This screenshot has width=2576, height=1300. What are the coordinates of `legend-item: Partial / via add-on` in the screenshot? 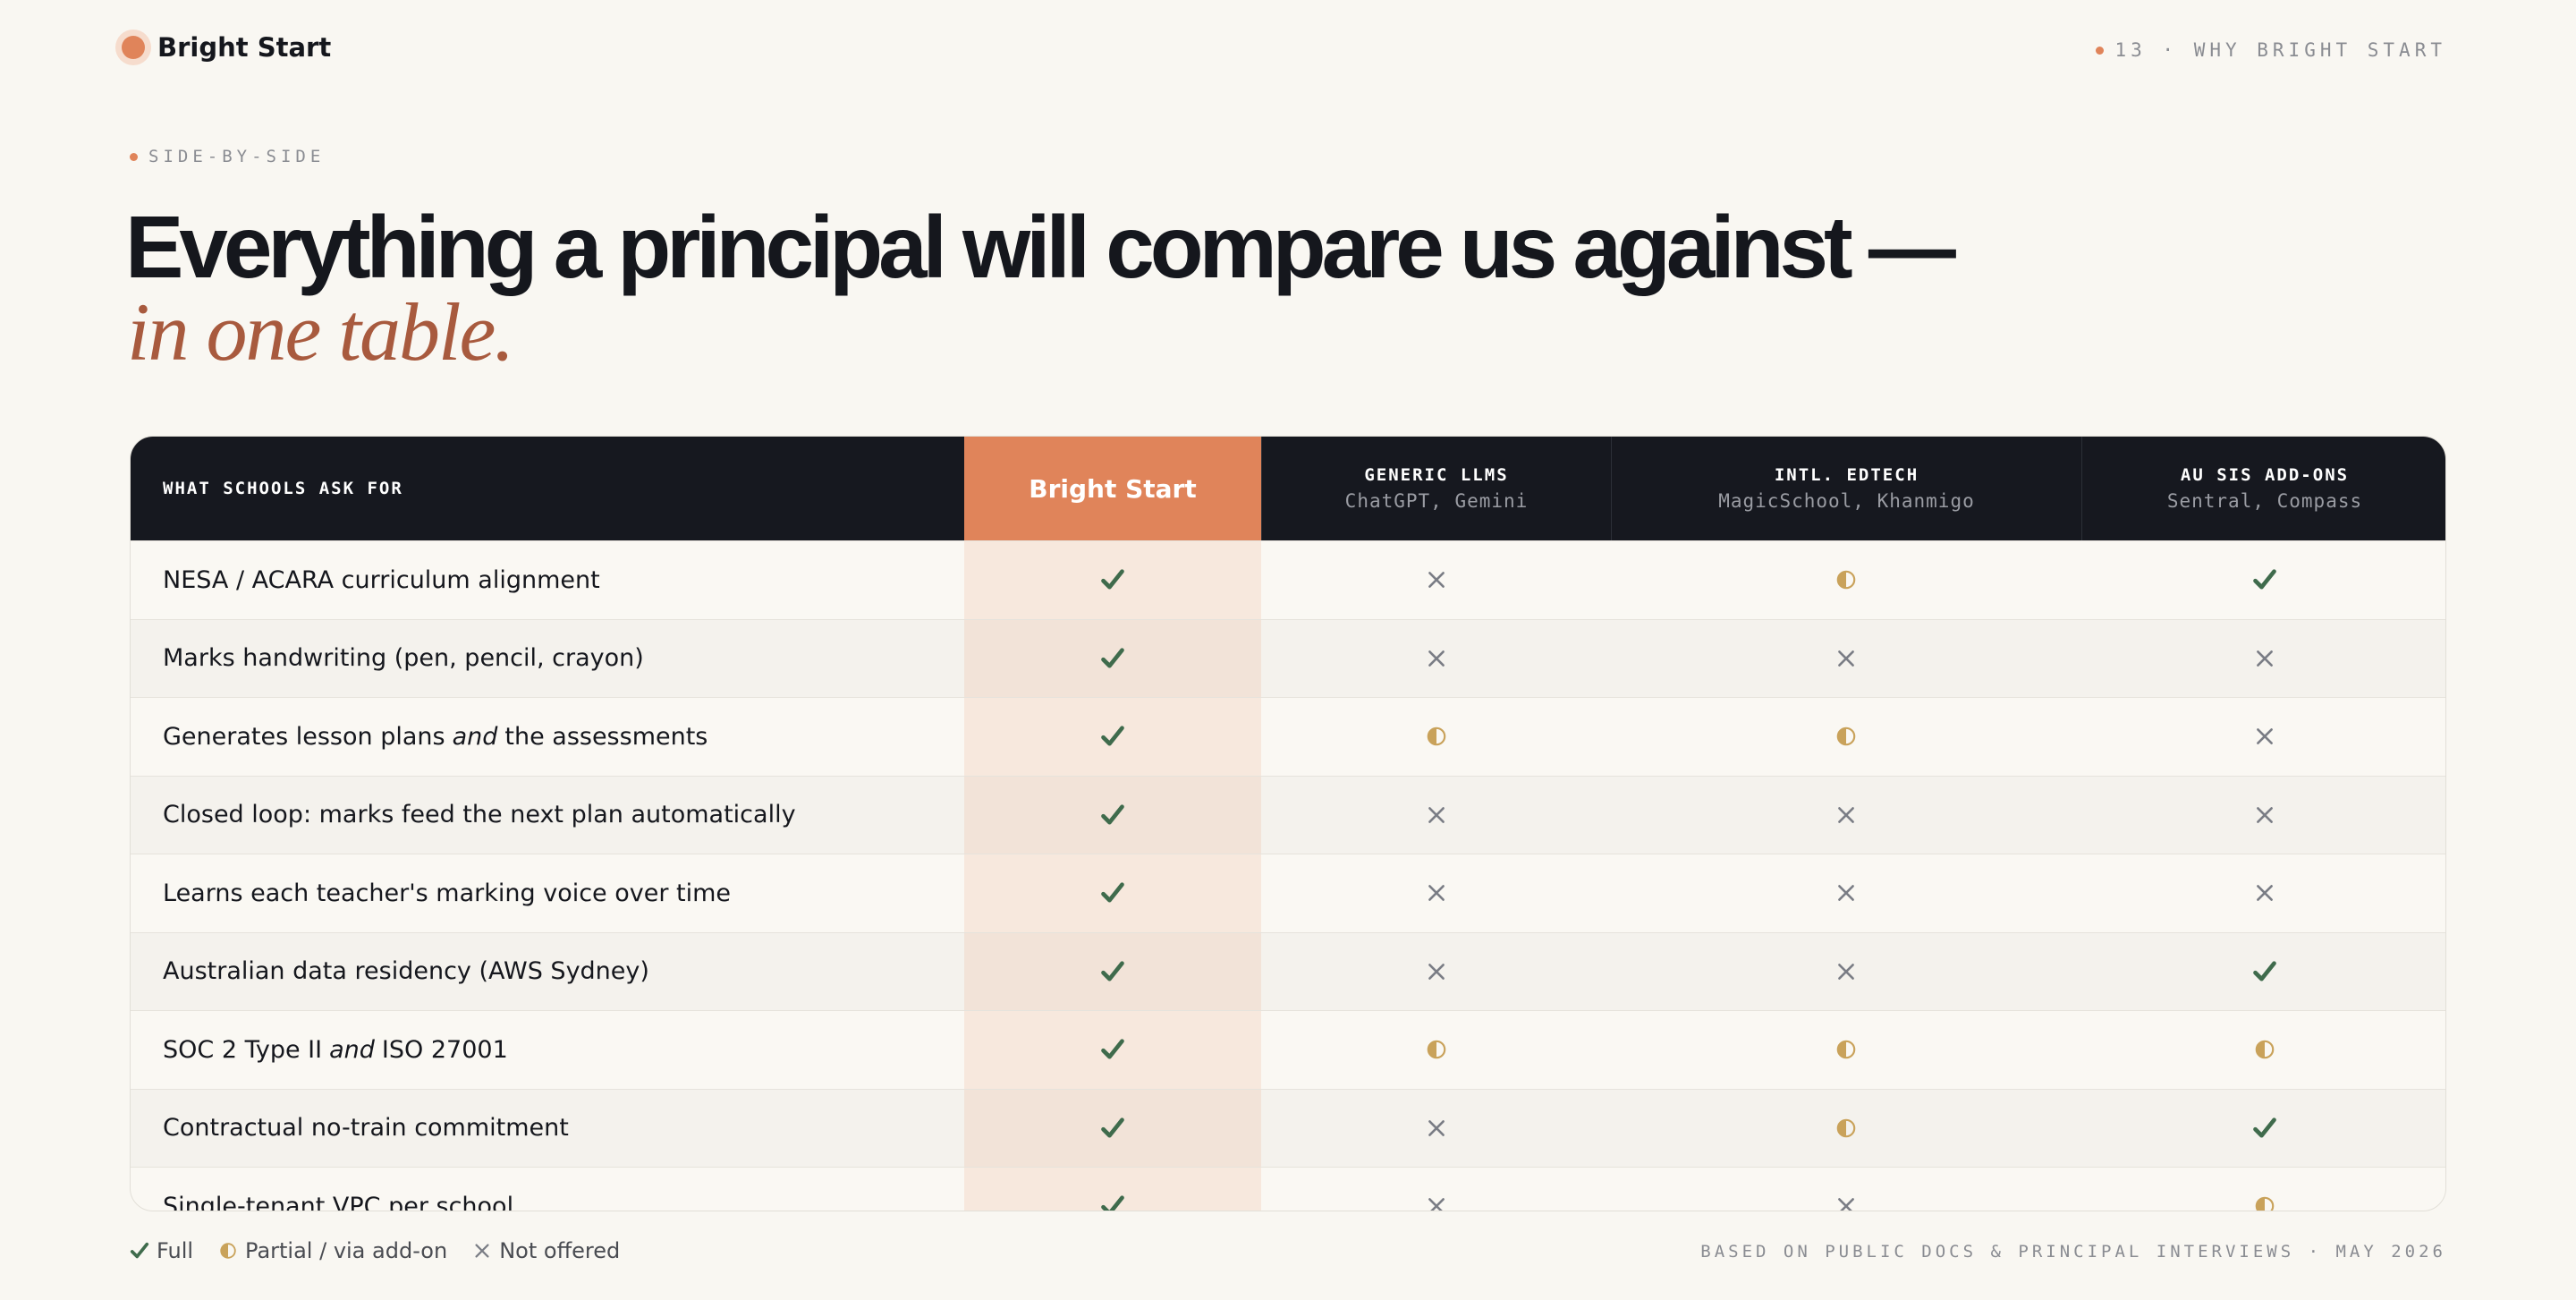 It's located at (332, 1251).